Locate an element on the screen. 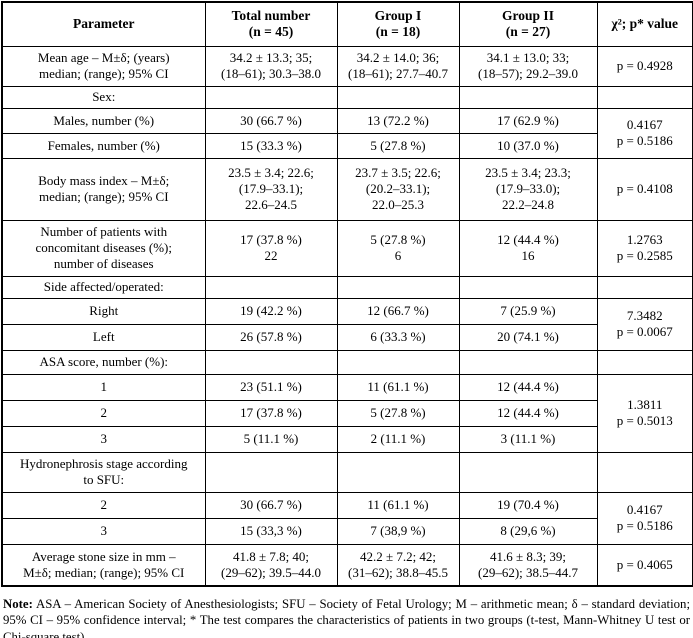  group1-cell: 5 (27.8 %) 6 is located at coordinates (398, 248).